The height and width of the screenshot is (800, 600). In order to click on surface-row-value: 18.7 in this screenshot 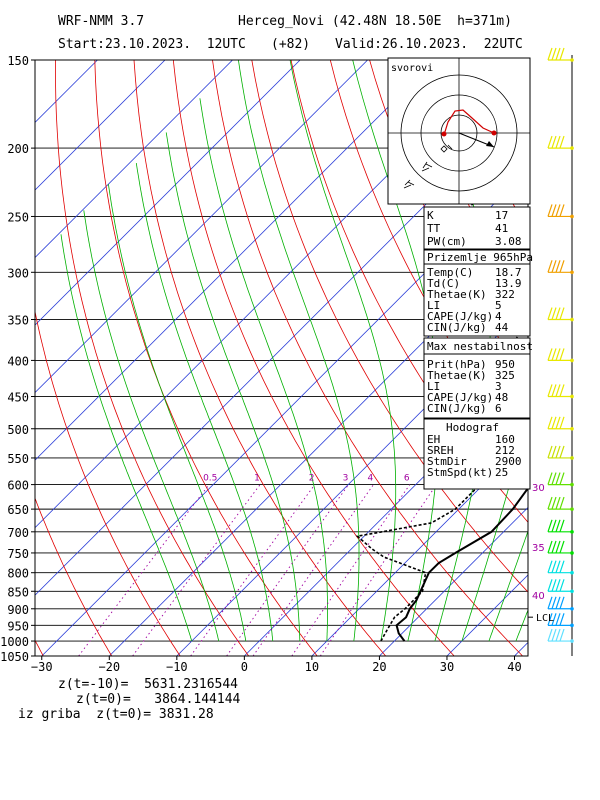, I will do `click(508, 272)`.